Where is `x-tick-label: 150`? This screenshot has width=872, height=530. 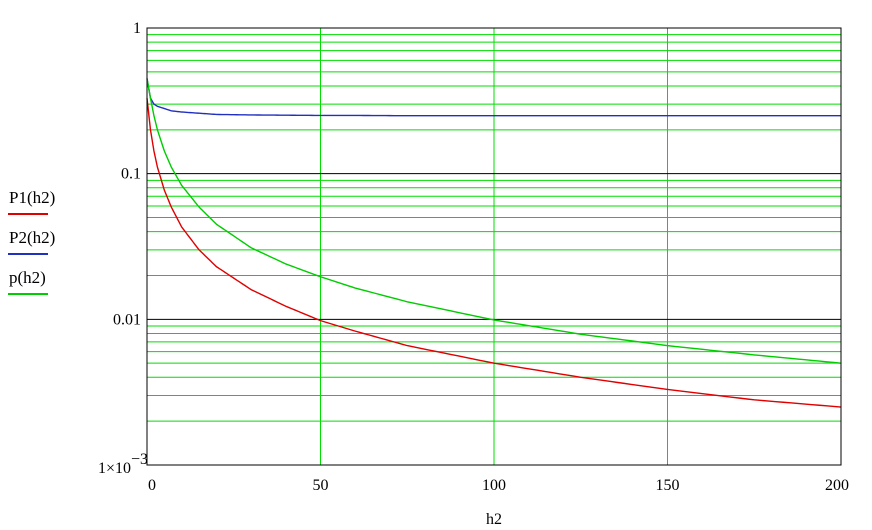 x-tick-label: 150 is located at coordinates (668, 485).